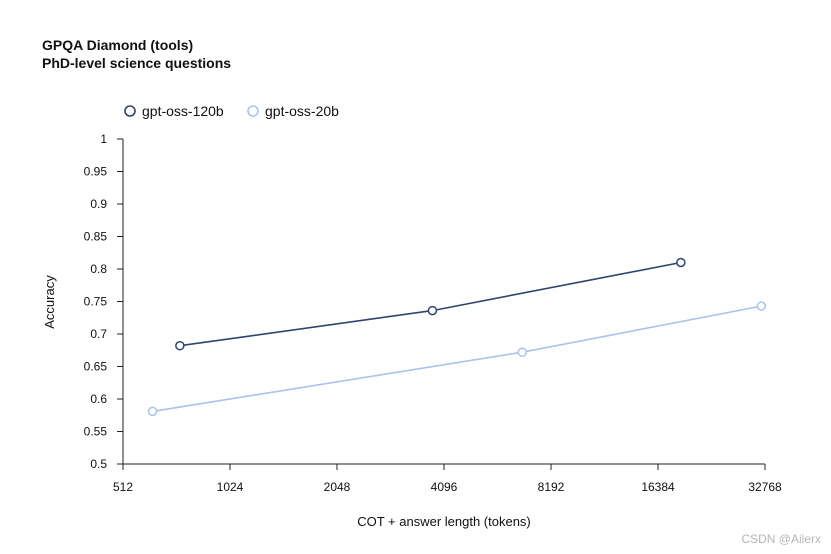  I want to click on legend-label: gpt-oss-20b, so click(302, 111).